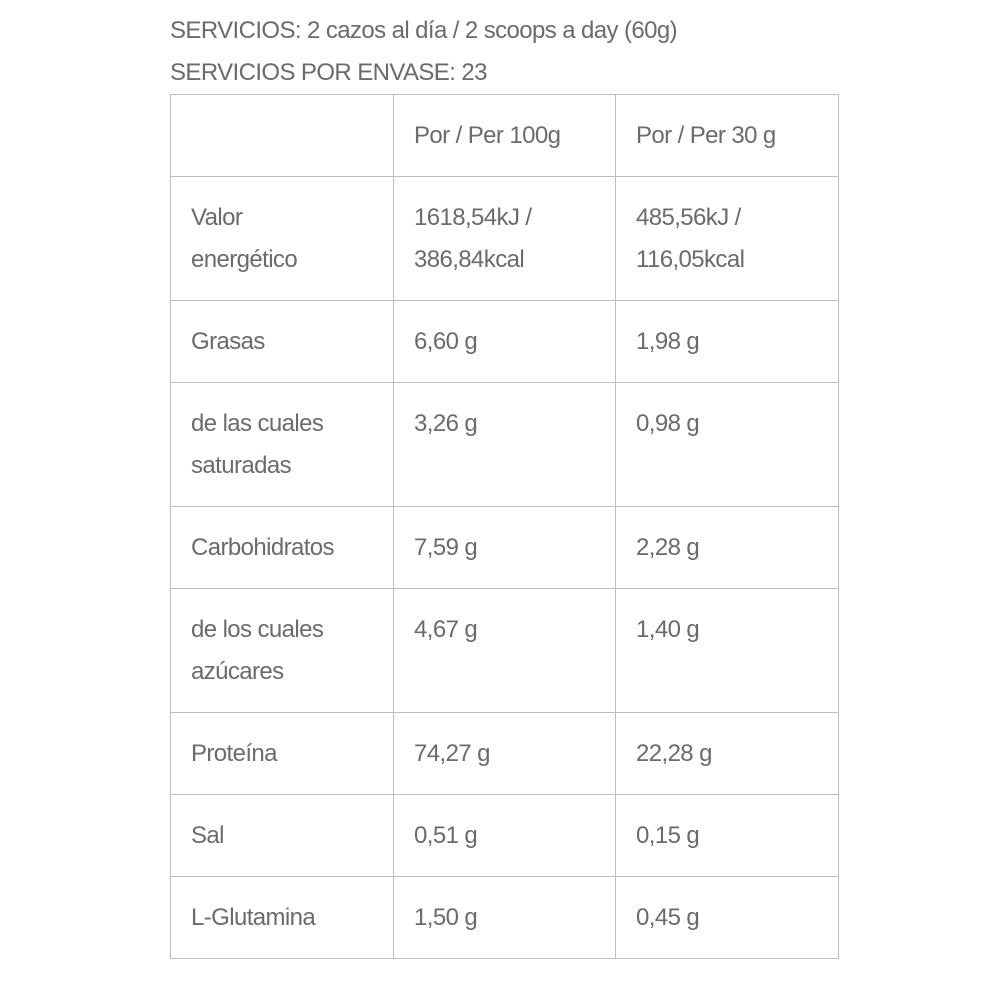 The width and height of the screenshot is (1000, 1000). I want to click on per-100g-cell: 6,60 g, so click(504, 341).